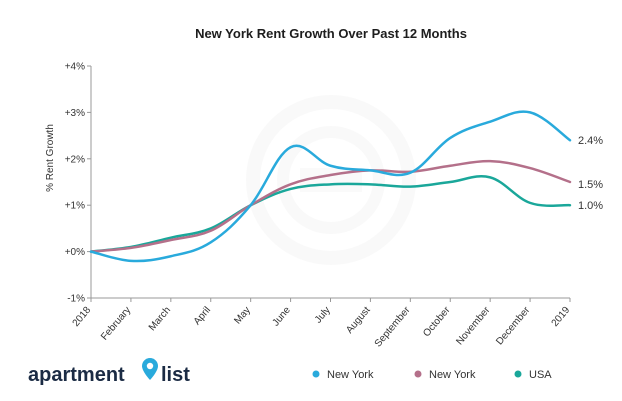 The width and height of the screenshot is (622, 401). I want to click on x-tick-label: 2018, so click(82, 317).